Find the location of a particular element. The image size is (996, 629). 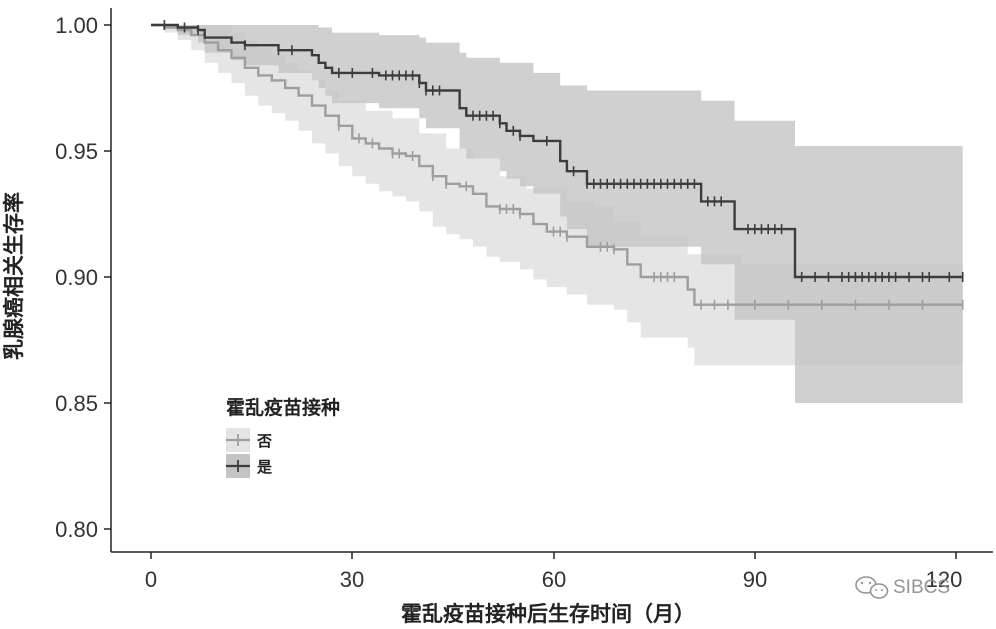

x-ticks: 0 30 60 90 120 is located at coordinates (553, 572).